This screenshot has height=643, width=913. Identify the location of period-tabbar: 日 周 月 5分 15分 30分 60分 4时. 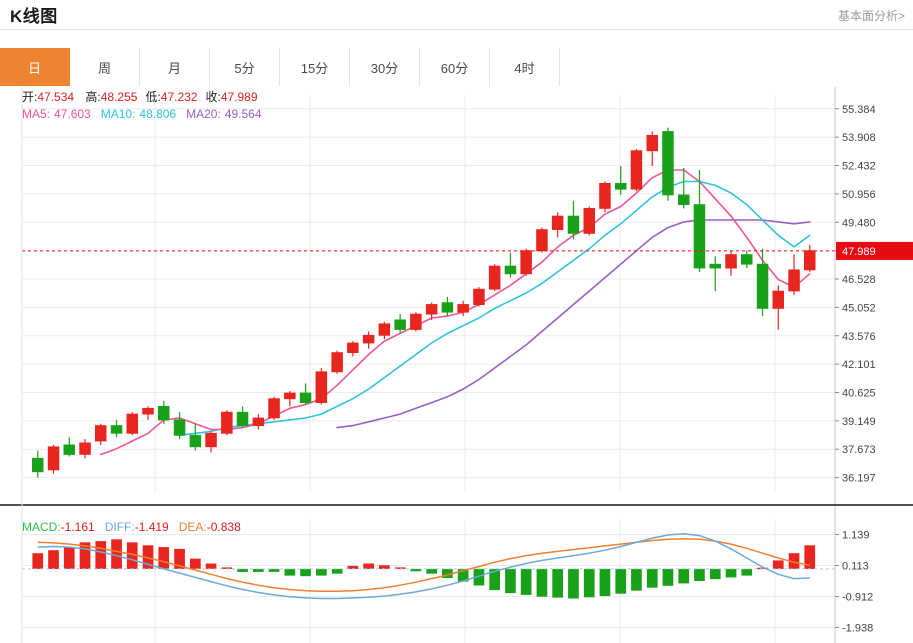
(456, 67).